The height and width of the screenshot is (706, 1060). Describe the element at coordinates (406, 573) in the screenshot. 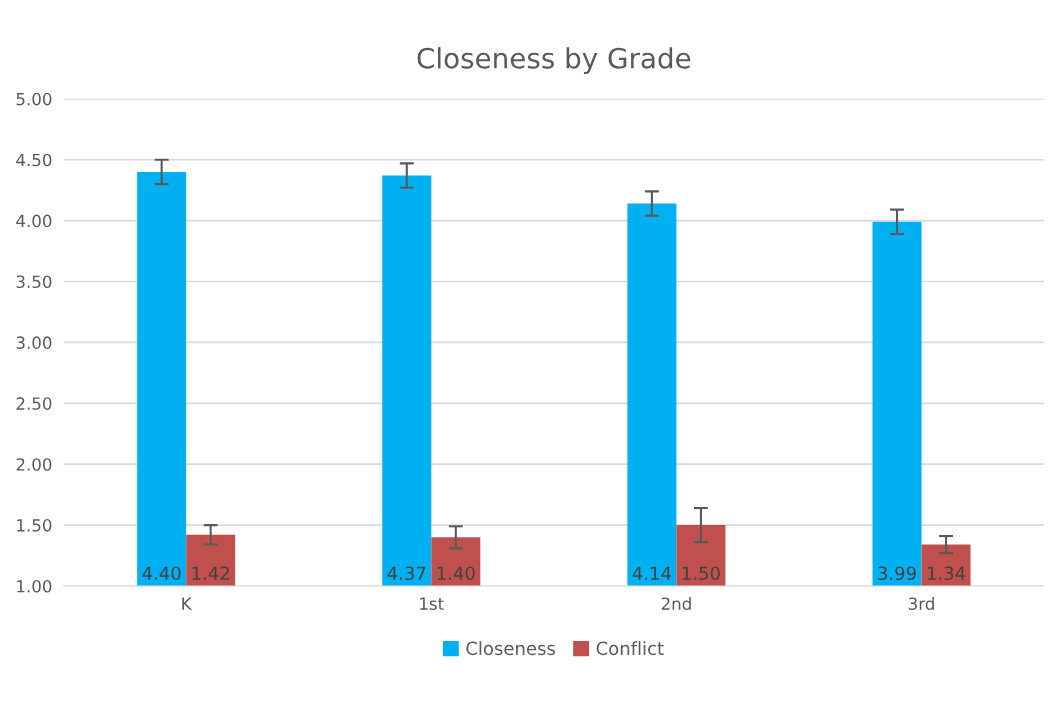

I see `data-label: 4.37` at that location.